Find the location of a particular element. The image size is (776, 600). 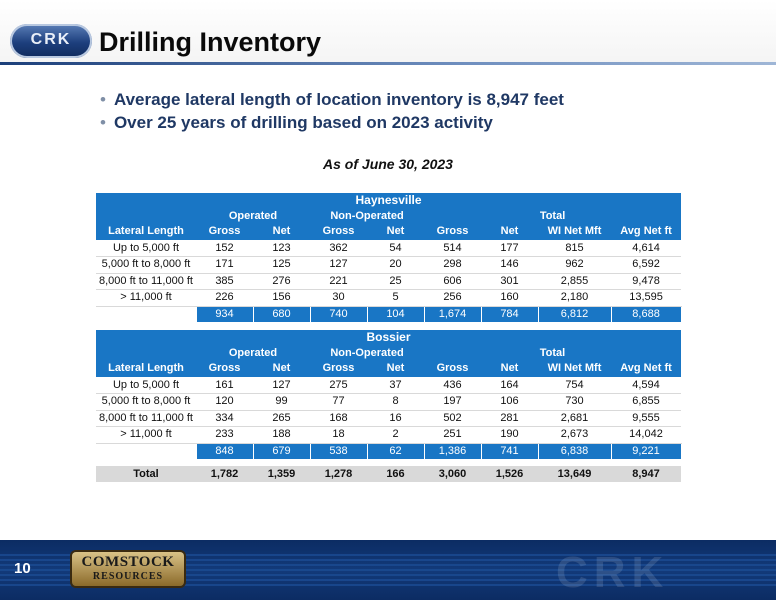

table-cell: 754 is located at coordinates (574, 385).